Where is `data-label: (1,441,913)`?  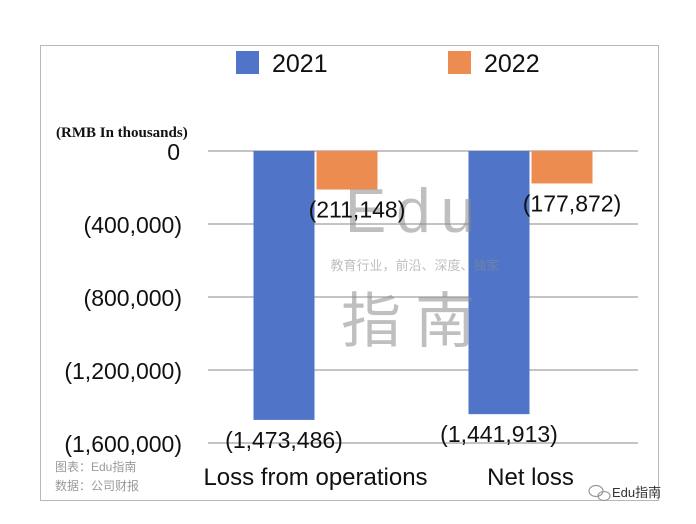 data-label: (1,441,913) is located at coordinates (499, 434).